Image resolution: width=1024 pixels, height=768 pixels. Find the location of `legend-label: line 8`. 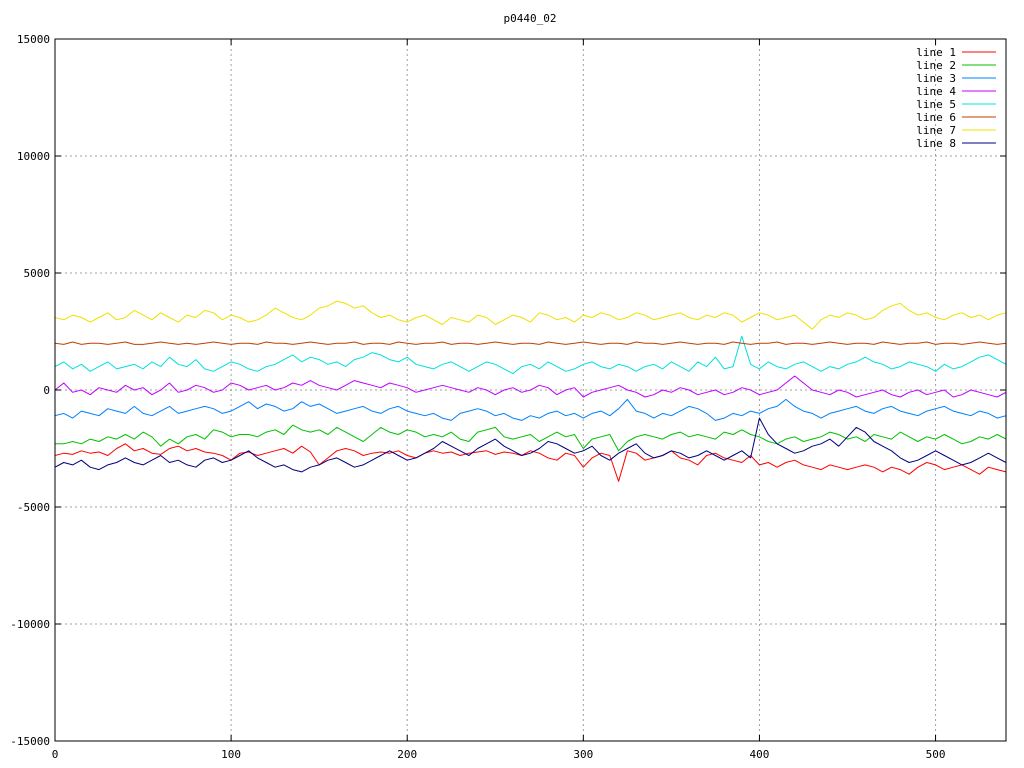

legend-label: line 8 is located at coordinates (936, 143).